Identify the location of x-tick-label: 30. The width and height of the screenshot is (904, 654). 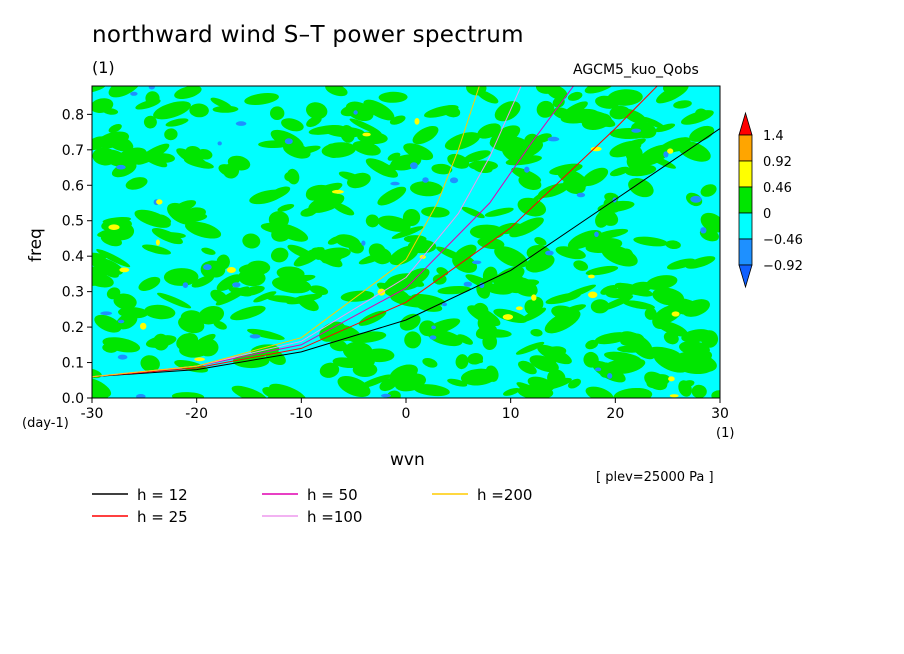
(720, 414).